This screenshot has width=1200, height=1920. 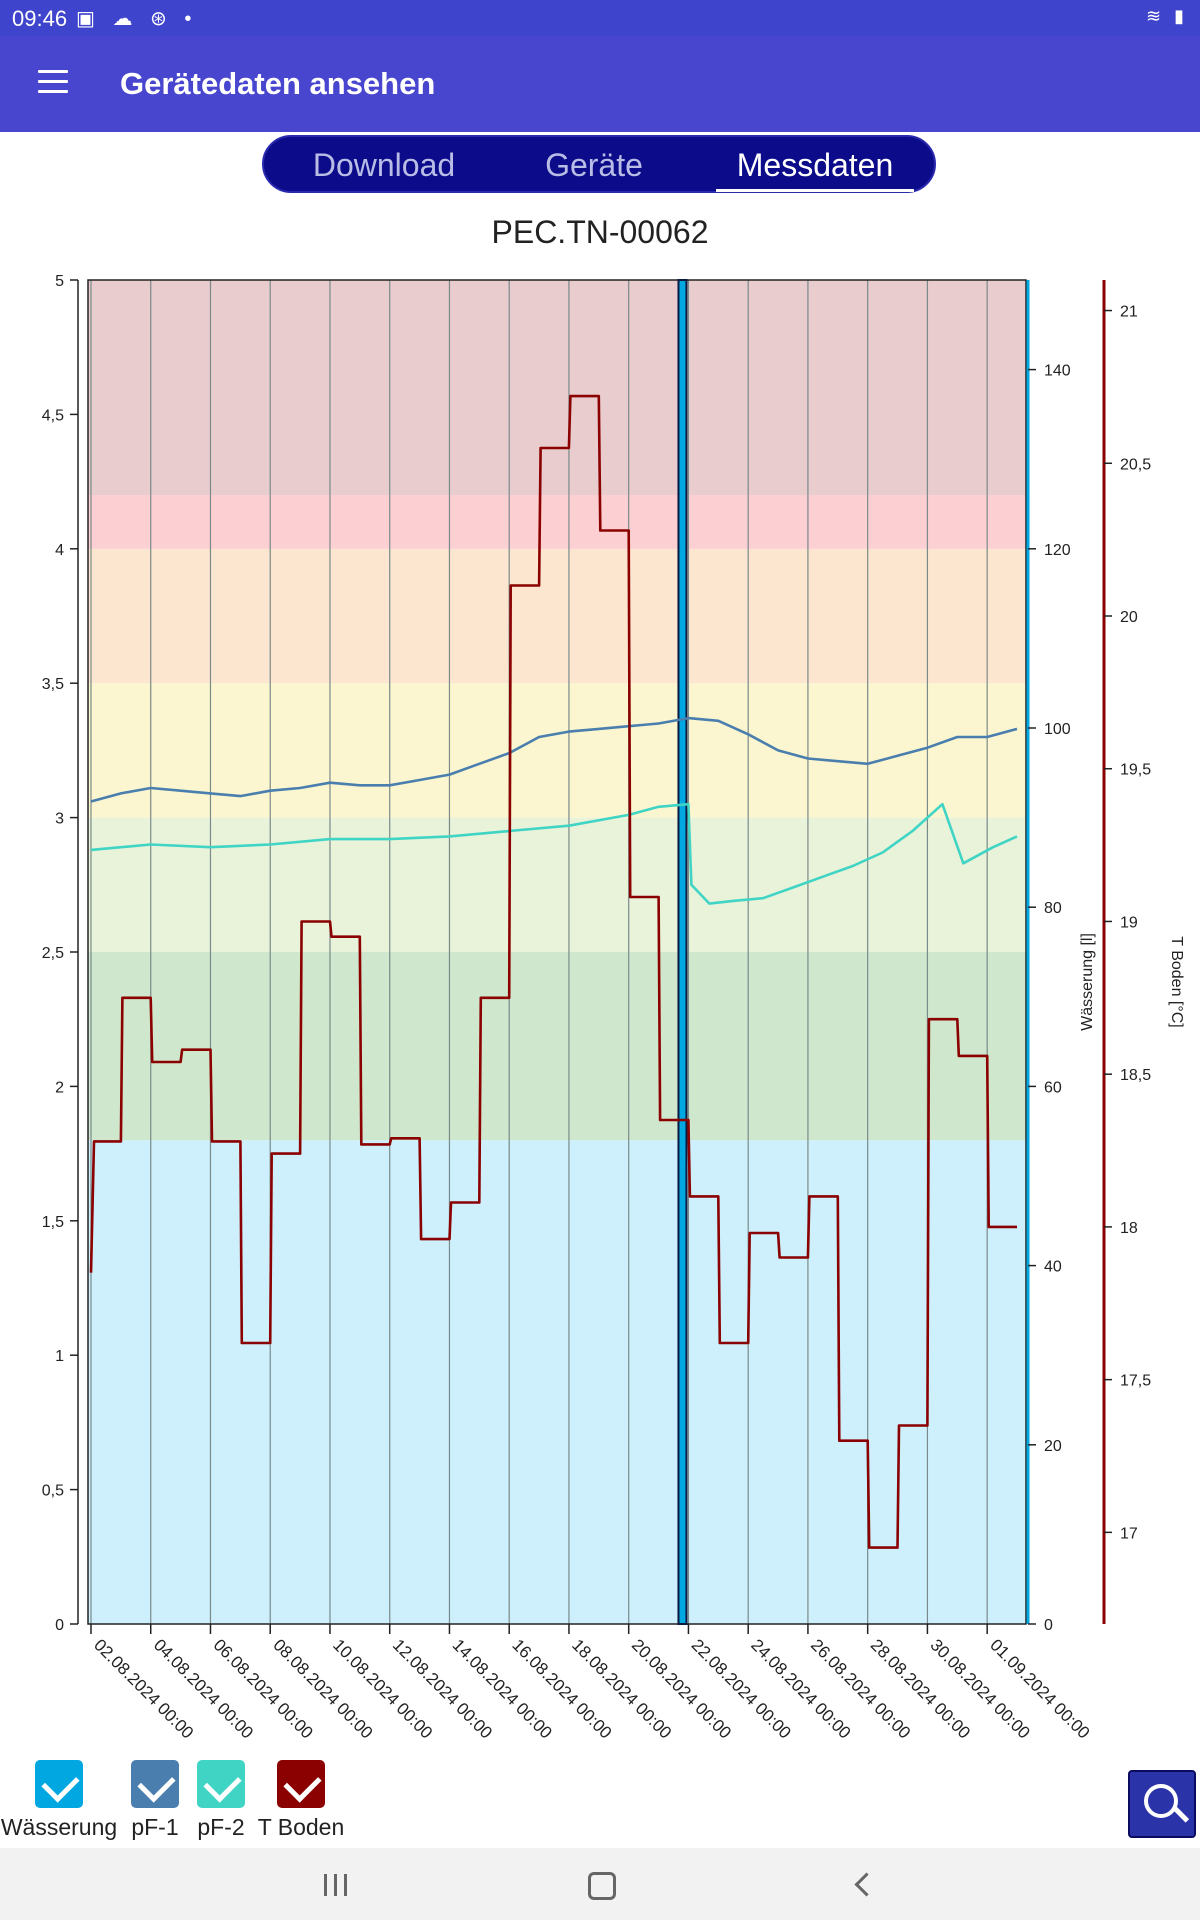 I want to click on back-icon, so click(x=866, y=1884).